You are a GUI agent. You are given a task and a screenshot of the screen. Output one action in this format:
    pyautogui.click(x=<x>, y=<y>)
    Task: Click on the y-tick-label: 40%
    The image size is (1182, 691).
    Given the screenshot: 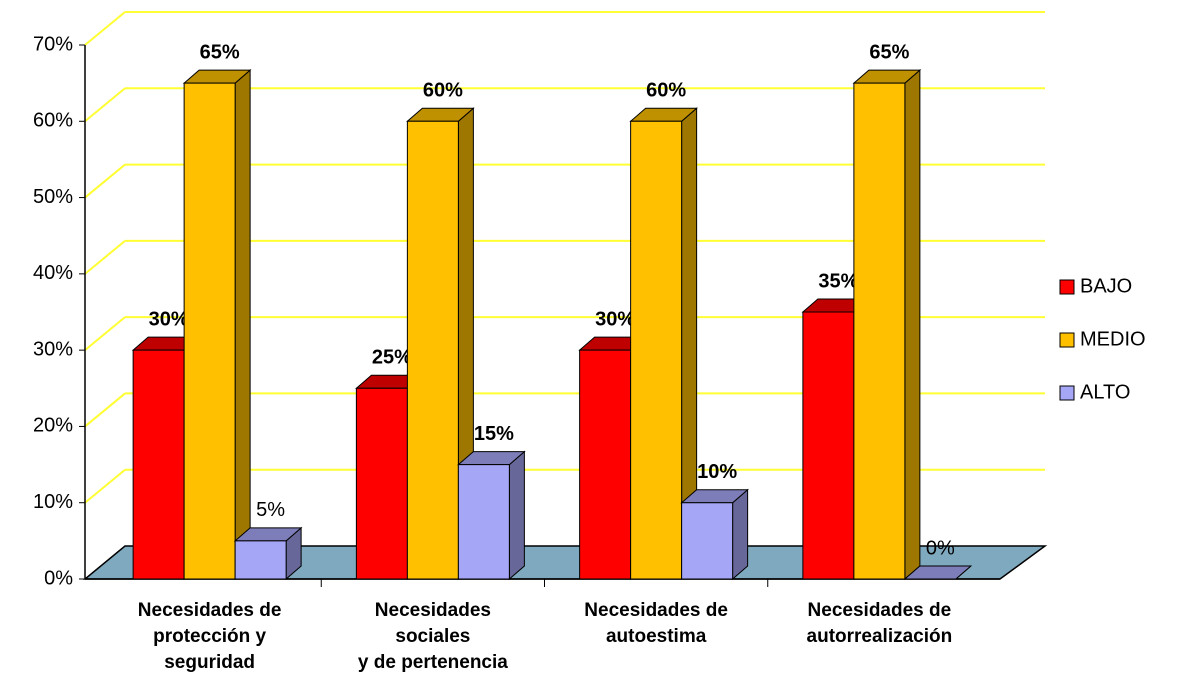 What is the action you would take?
    pyautogui.click(x=53, y=273)
    